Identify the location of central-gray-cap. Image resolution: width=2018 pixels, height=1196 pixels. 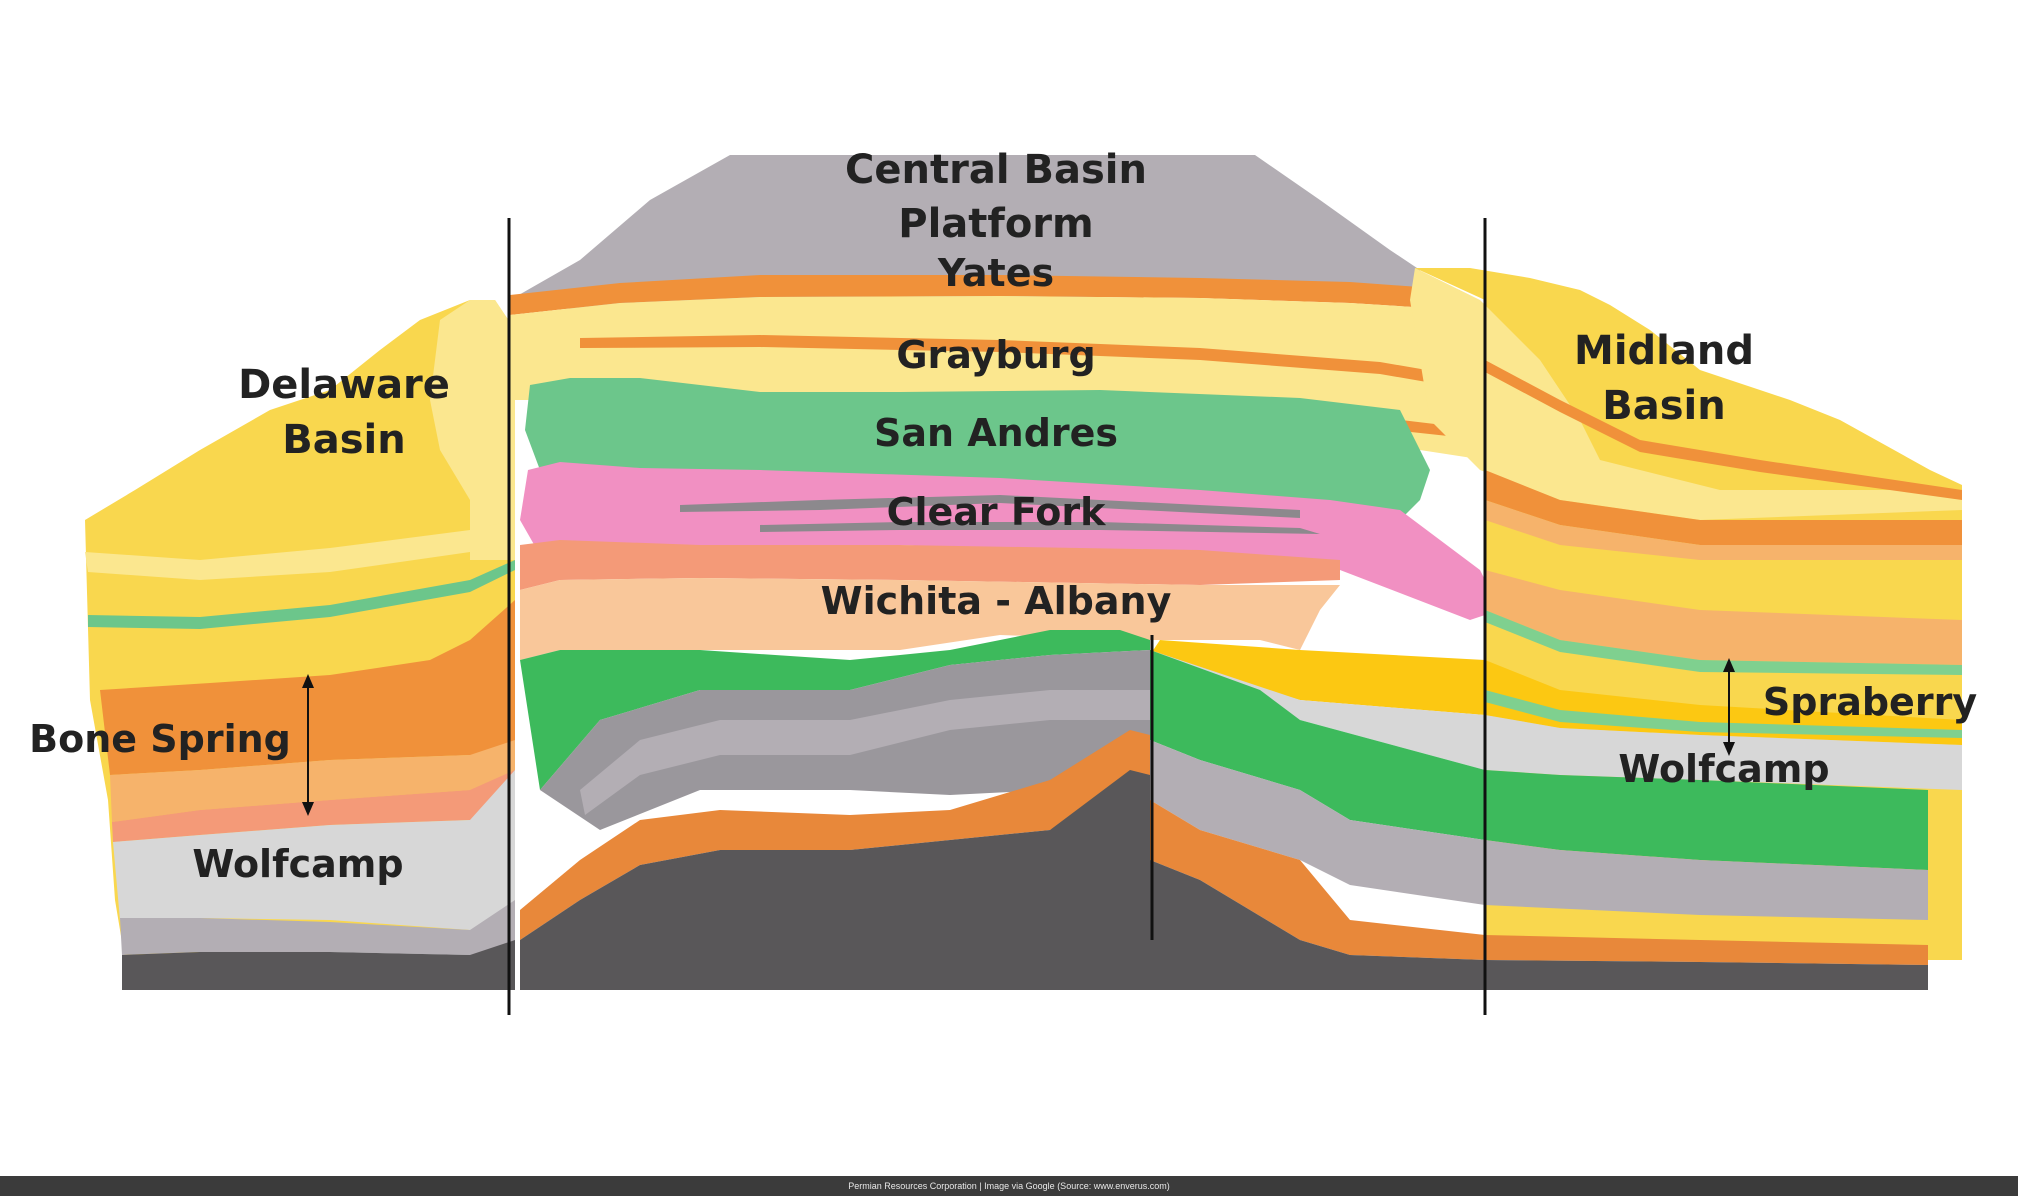
(965, 232).